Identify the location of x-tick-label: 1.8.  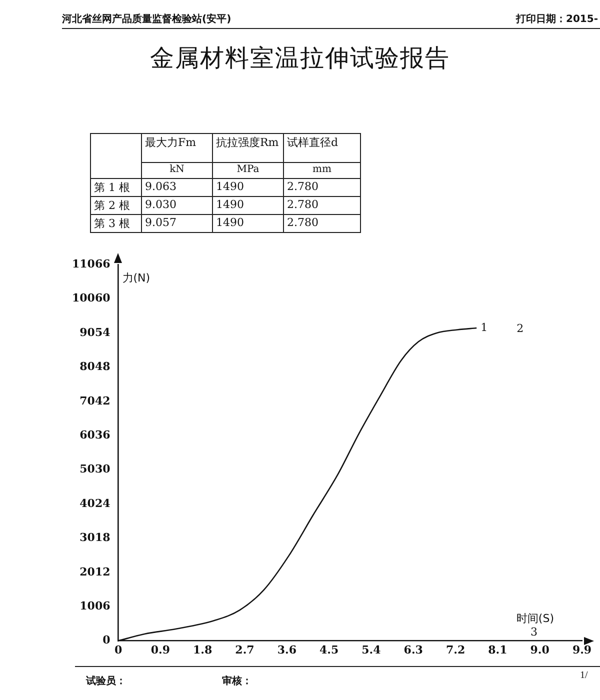
(202, 649).